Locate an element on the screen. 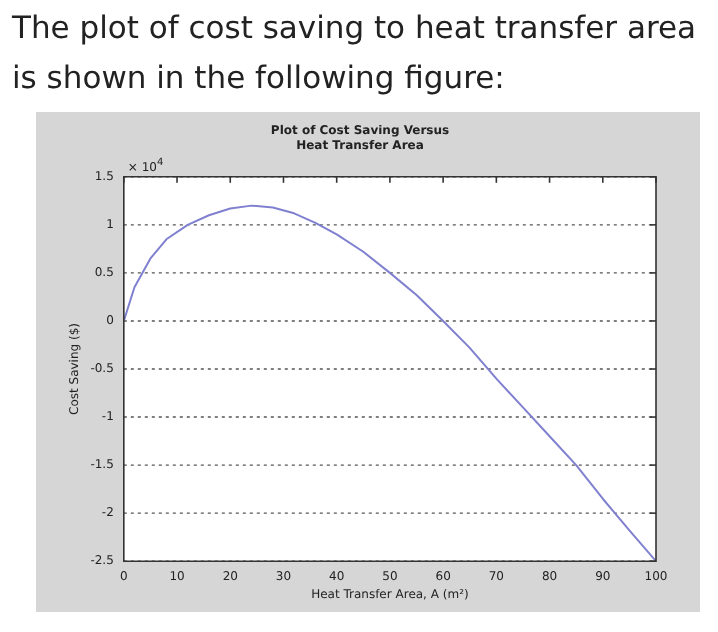 Image resolution: width=718 pixels, height=632 pixels. chart-title: The plot of cost saving to heat transfer area is shown in the following figure: is located at coordinates (354, 54).